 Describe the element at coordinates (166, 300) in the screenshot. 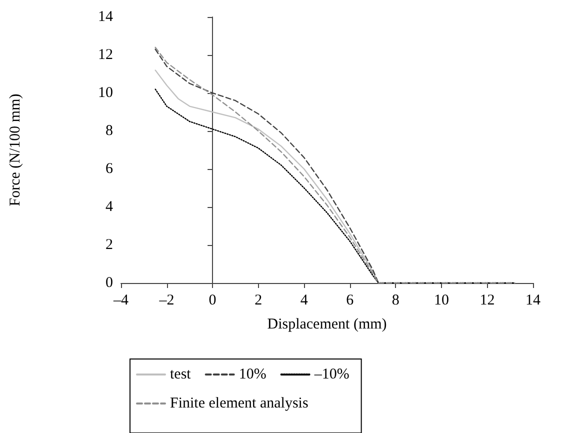

I see `x-tick-label: –2` at that location.